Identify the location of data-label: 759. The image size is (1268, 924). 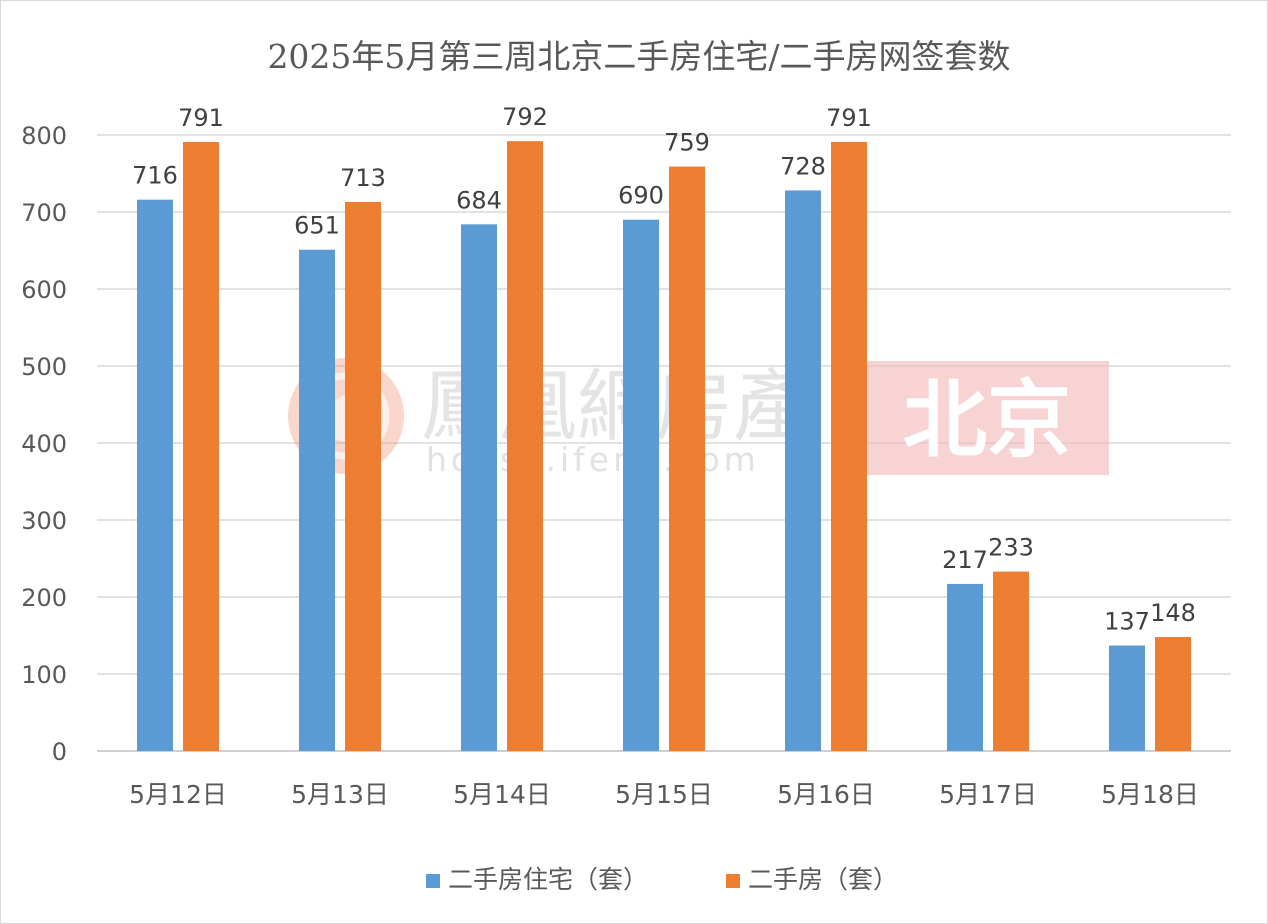
(687, 143).